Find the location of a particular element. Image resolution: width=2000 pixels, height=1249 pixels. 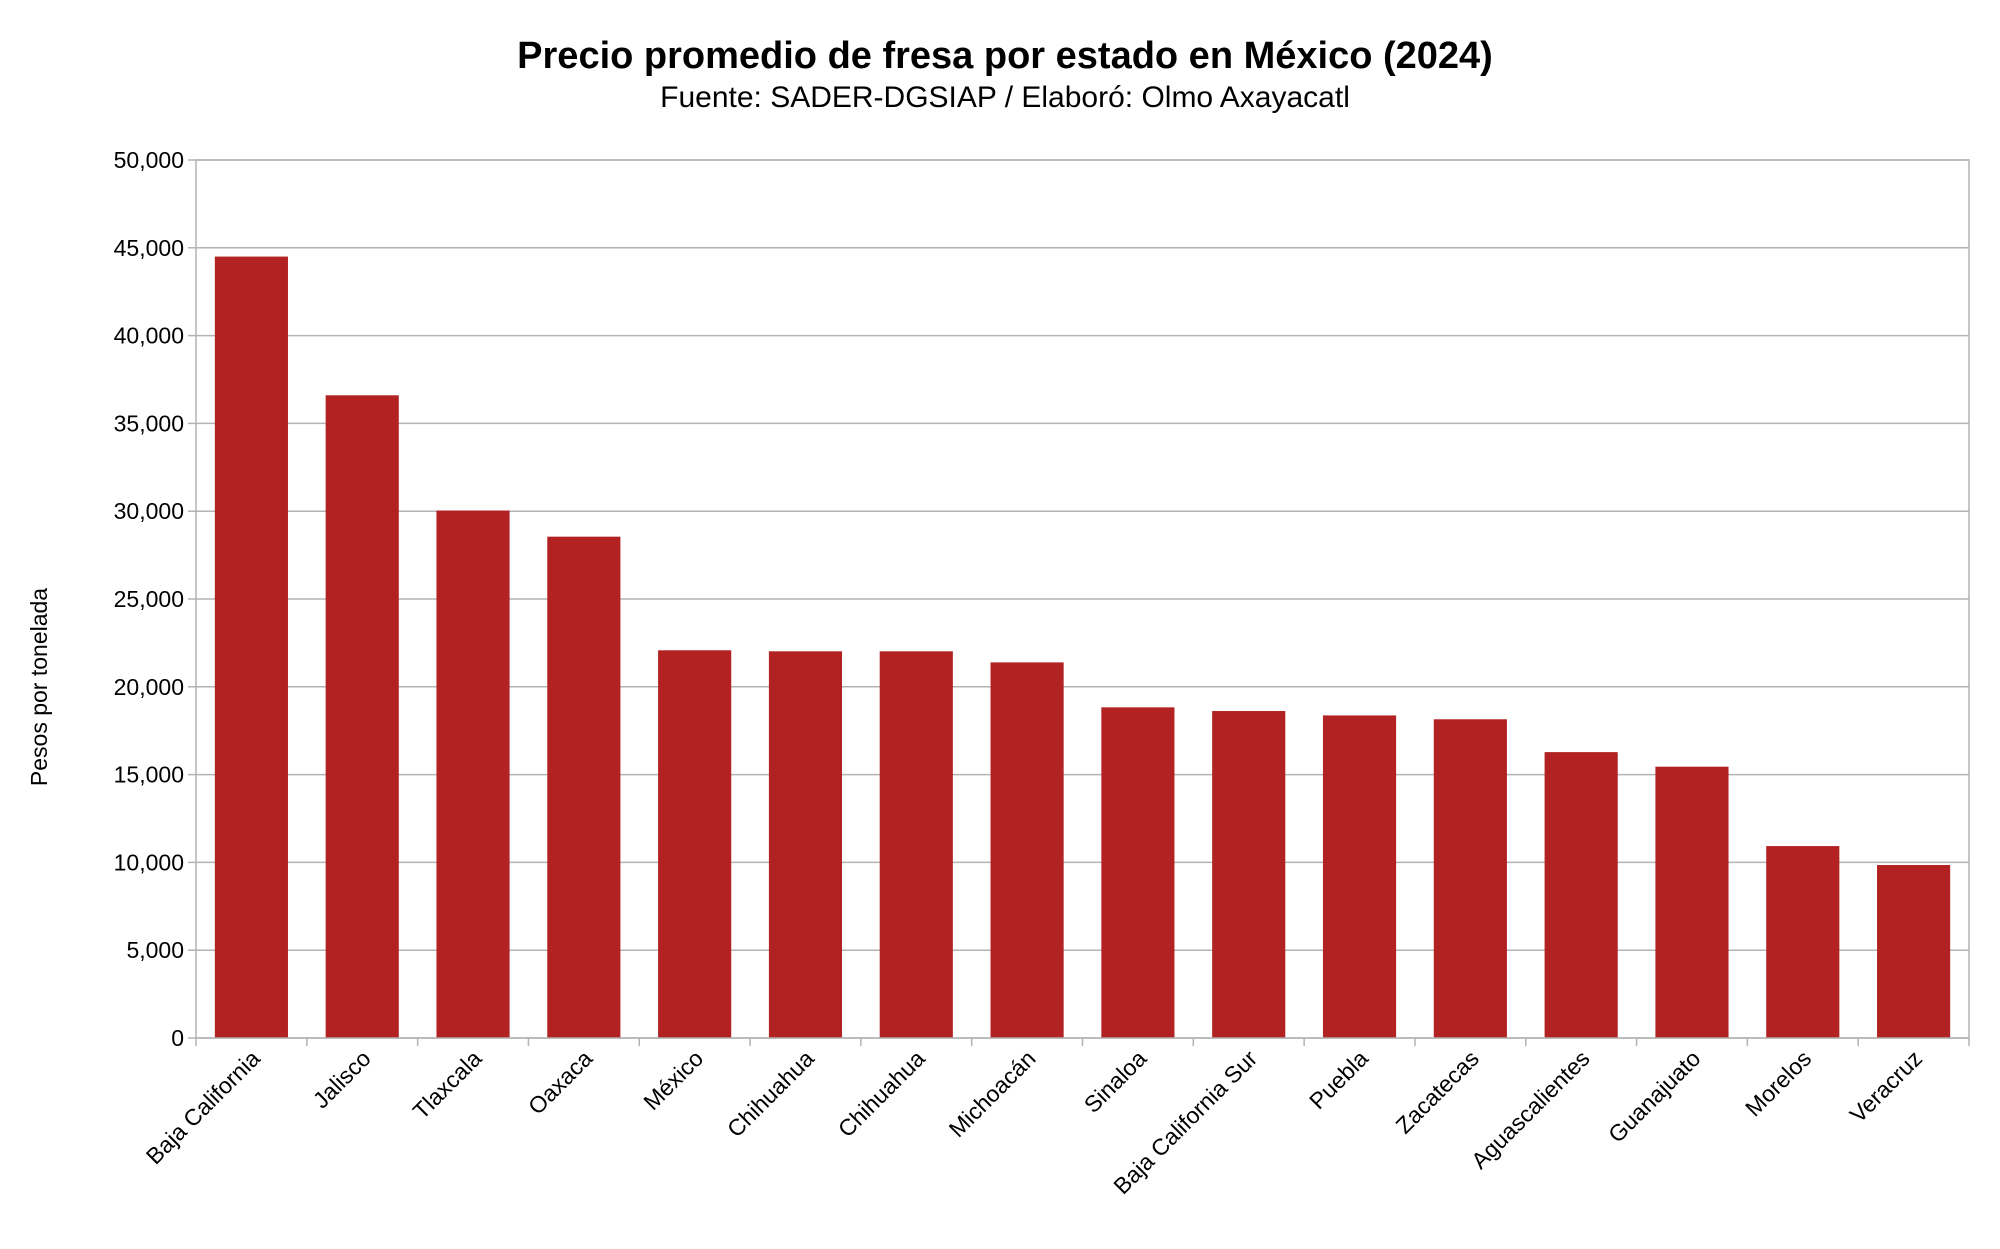

y-tick-label: 40,000 is located at coordinates (149, 336).